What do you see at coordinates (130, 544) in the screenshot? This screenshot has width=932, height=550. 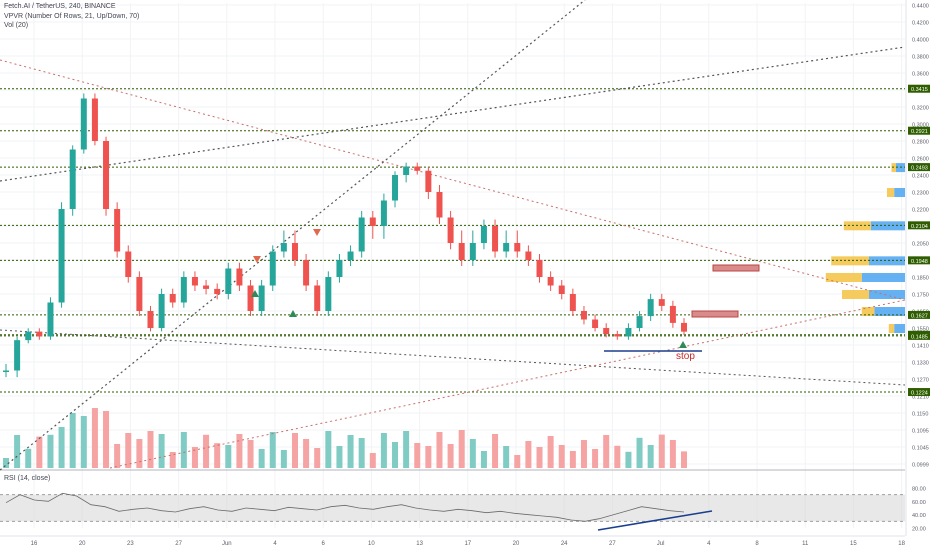 I see `time-tick-label: 23` at bounding box center [130, 544].